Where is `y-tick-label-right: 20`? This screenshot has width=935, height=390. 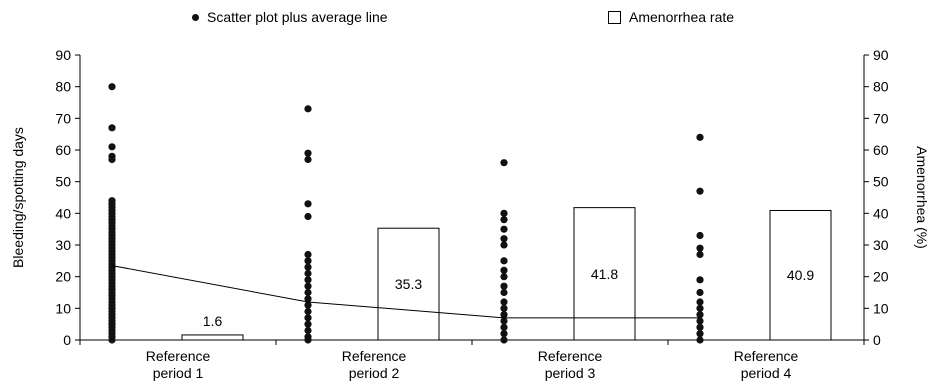 y-tick-label-right: 20 is located at coordinates (881, 277).